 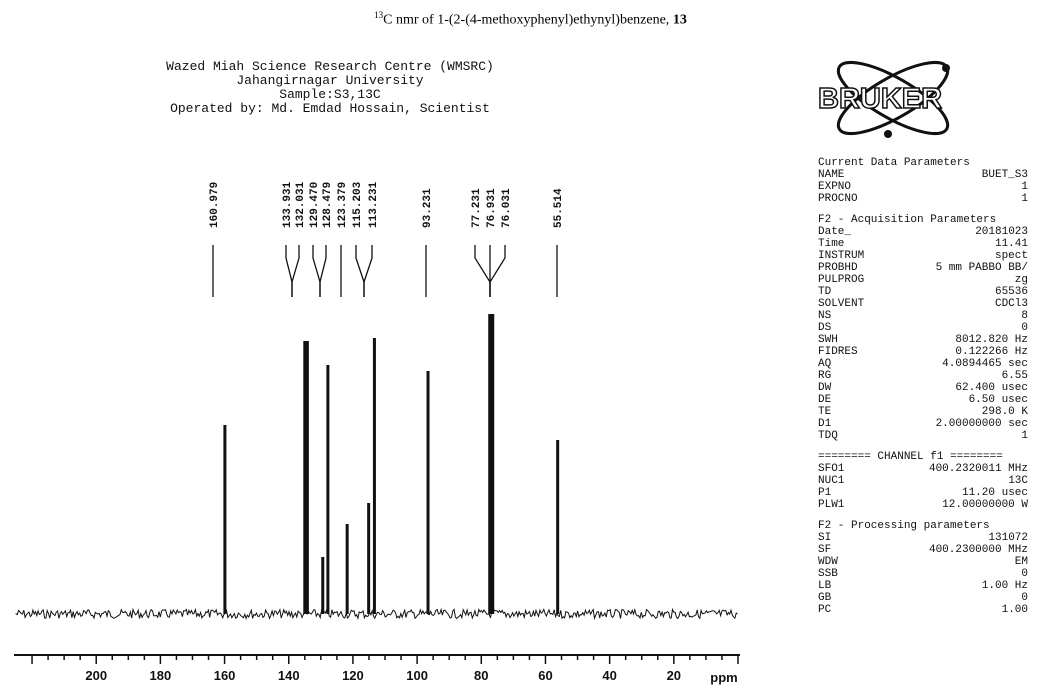 What do you see at coordinates (825, 412) in the screenshot?
I see `param-key: TE` at bounding box center [825, 412].